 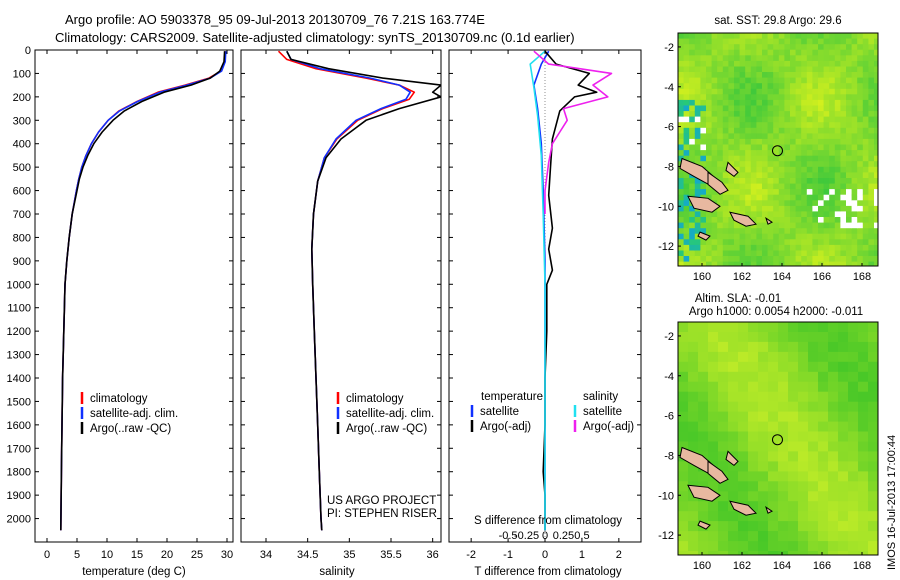 I want to click on x-tick-label: 10, so click(x=107, y=555).